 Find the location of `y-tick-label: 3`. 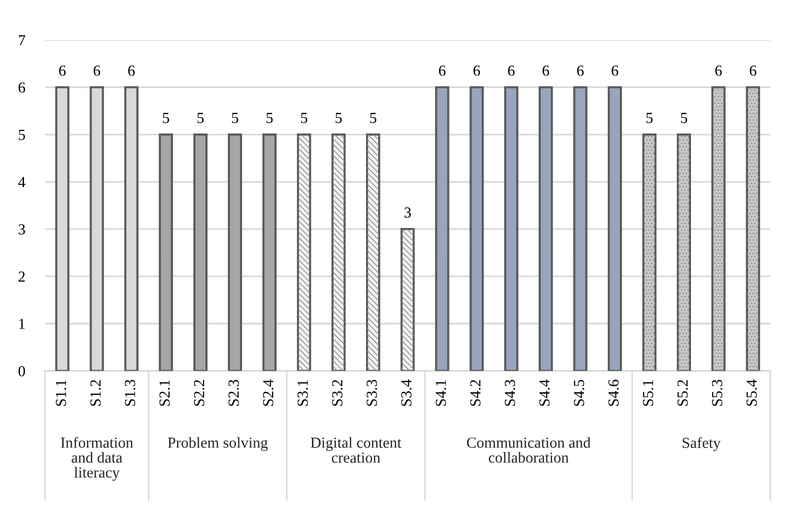

y-tick-label: 3 is located at coordinates (21, 229).